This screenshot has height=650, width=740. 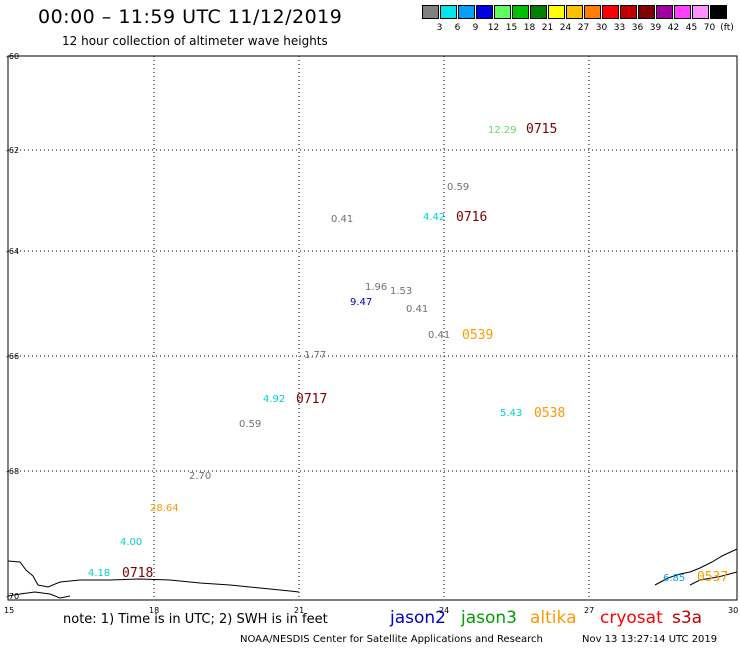 What do you see at coordinates (727, 28) in the screenshot?
I see `legend-unit: (ft)` at bounding box center [727, 28].